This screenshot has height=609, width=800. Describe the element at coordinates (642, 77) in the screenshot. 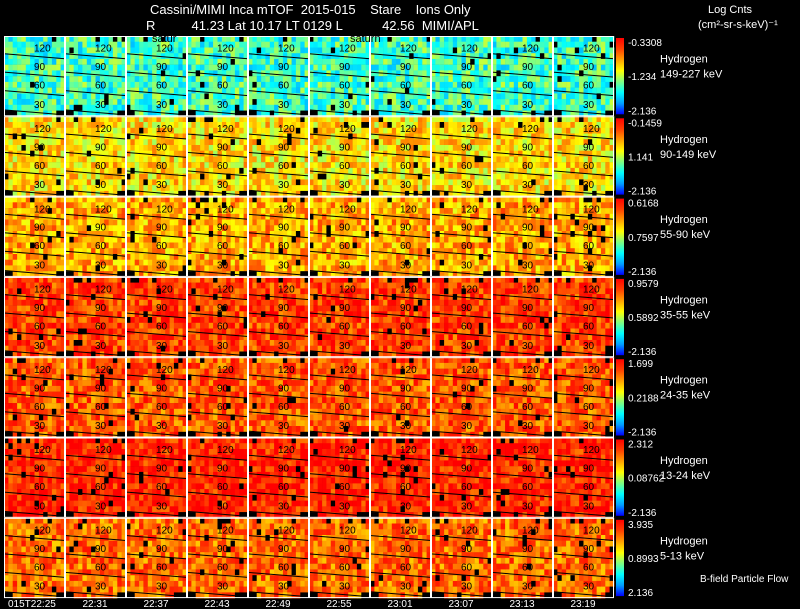

I see `colorbar-mid: -1.234` at that location.